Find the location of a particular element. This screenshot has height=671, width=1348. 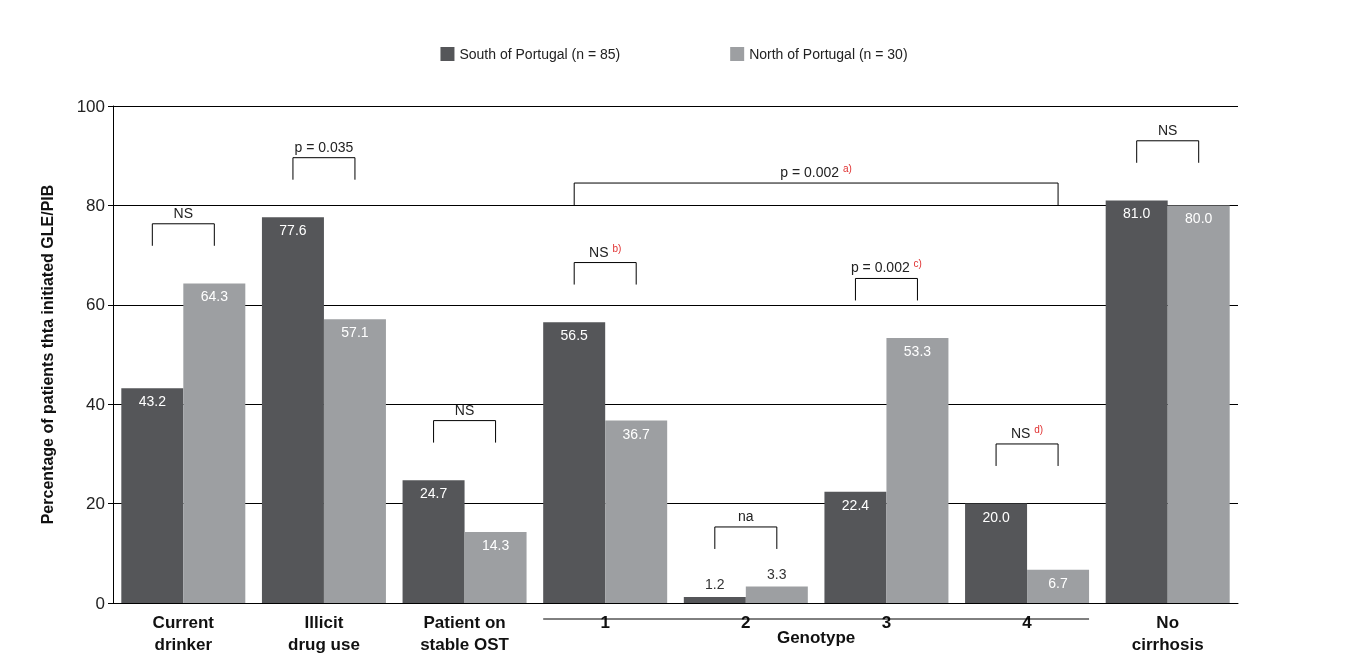

annotation: NS $^{d)}$ is located at coordinates (1027, 432).